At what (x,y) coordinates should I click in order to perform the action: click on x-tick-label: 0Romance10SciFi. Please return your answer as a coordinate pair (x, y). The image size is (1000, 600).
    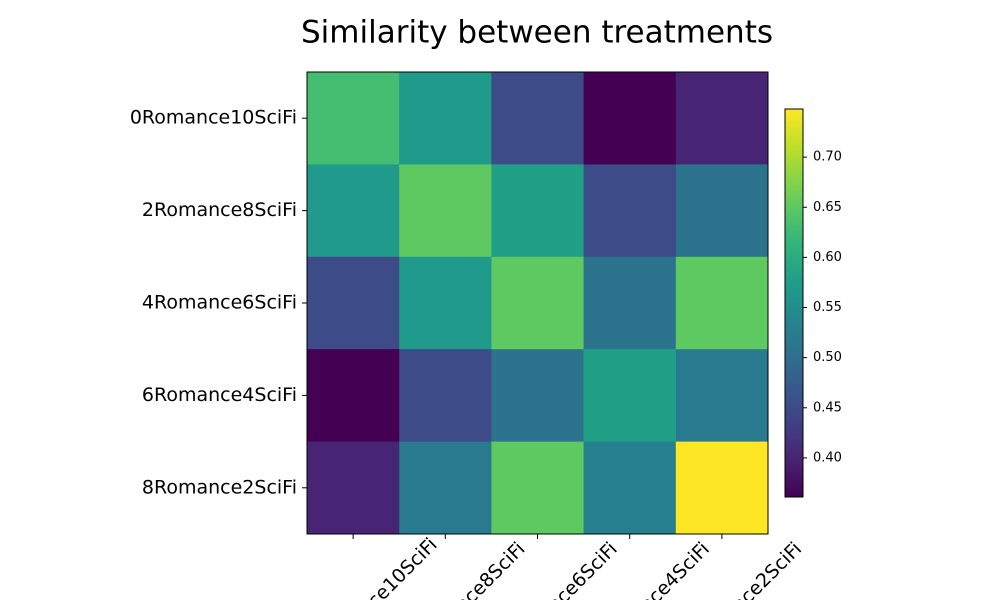
    Looking at the image, I should click on (375, 567).